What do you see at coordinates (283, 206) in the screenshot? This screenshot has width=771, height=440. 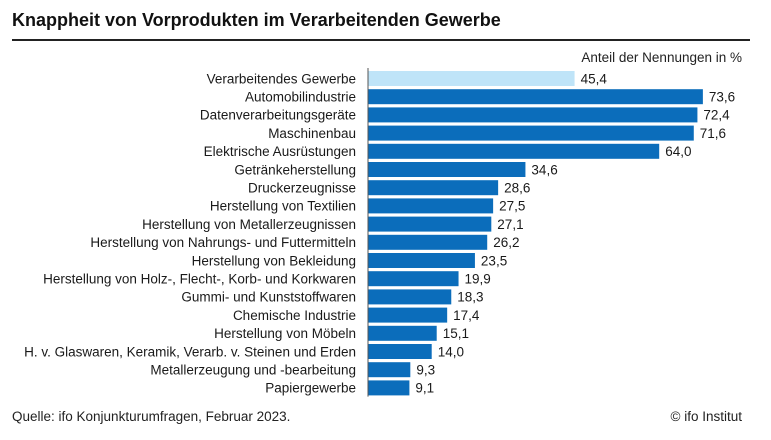 I see `category-label: Herstellung von Textilien` at bounding box center [283, 206].